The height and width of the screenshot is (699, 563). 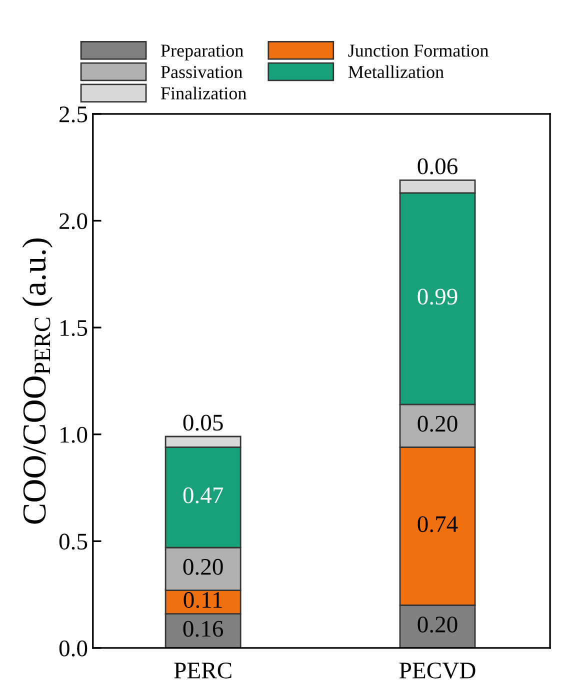 I want to click on x-tick-label: PERC, so click(x=203, y=670).